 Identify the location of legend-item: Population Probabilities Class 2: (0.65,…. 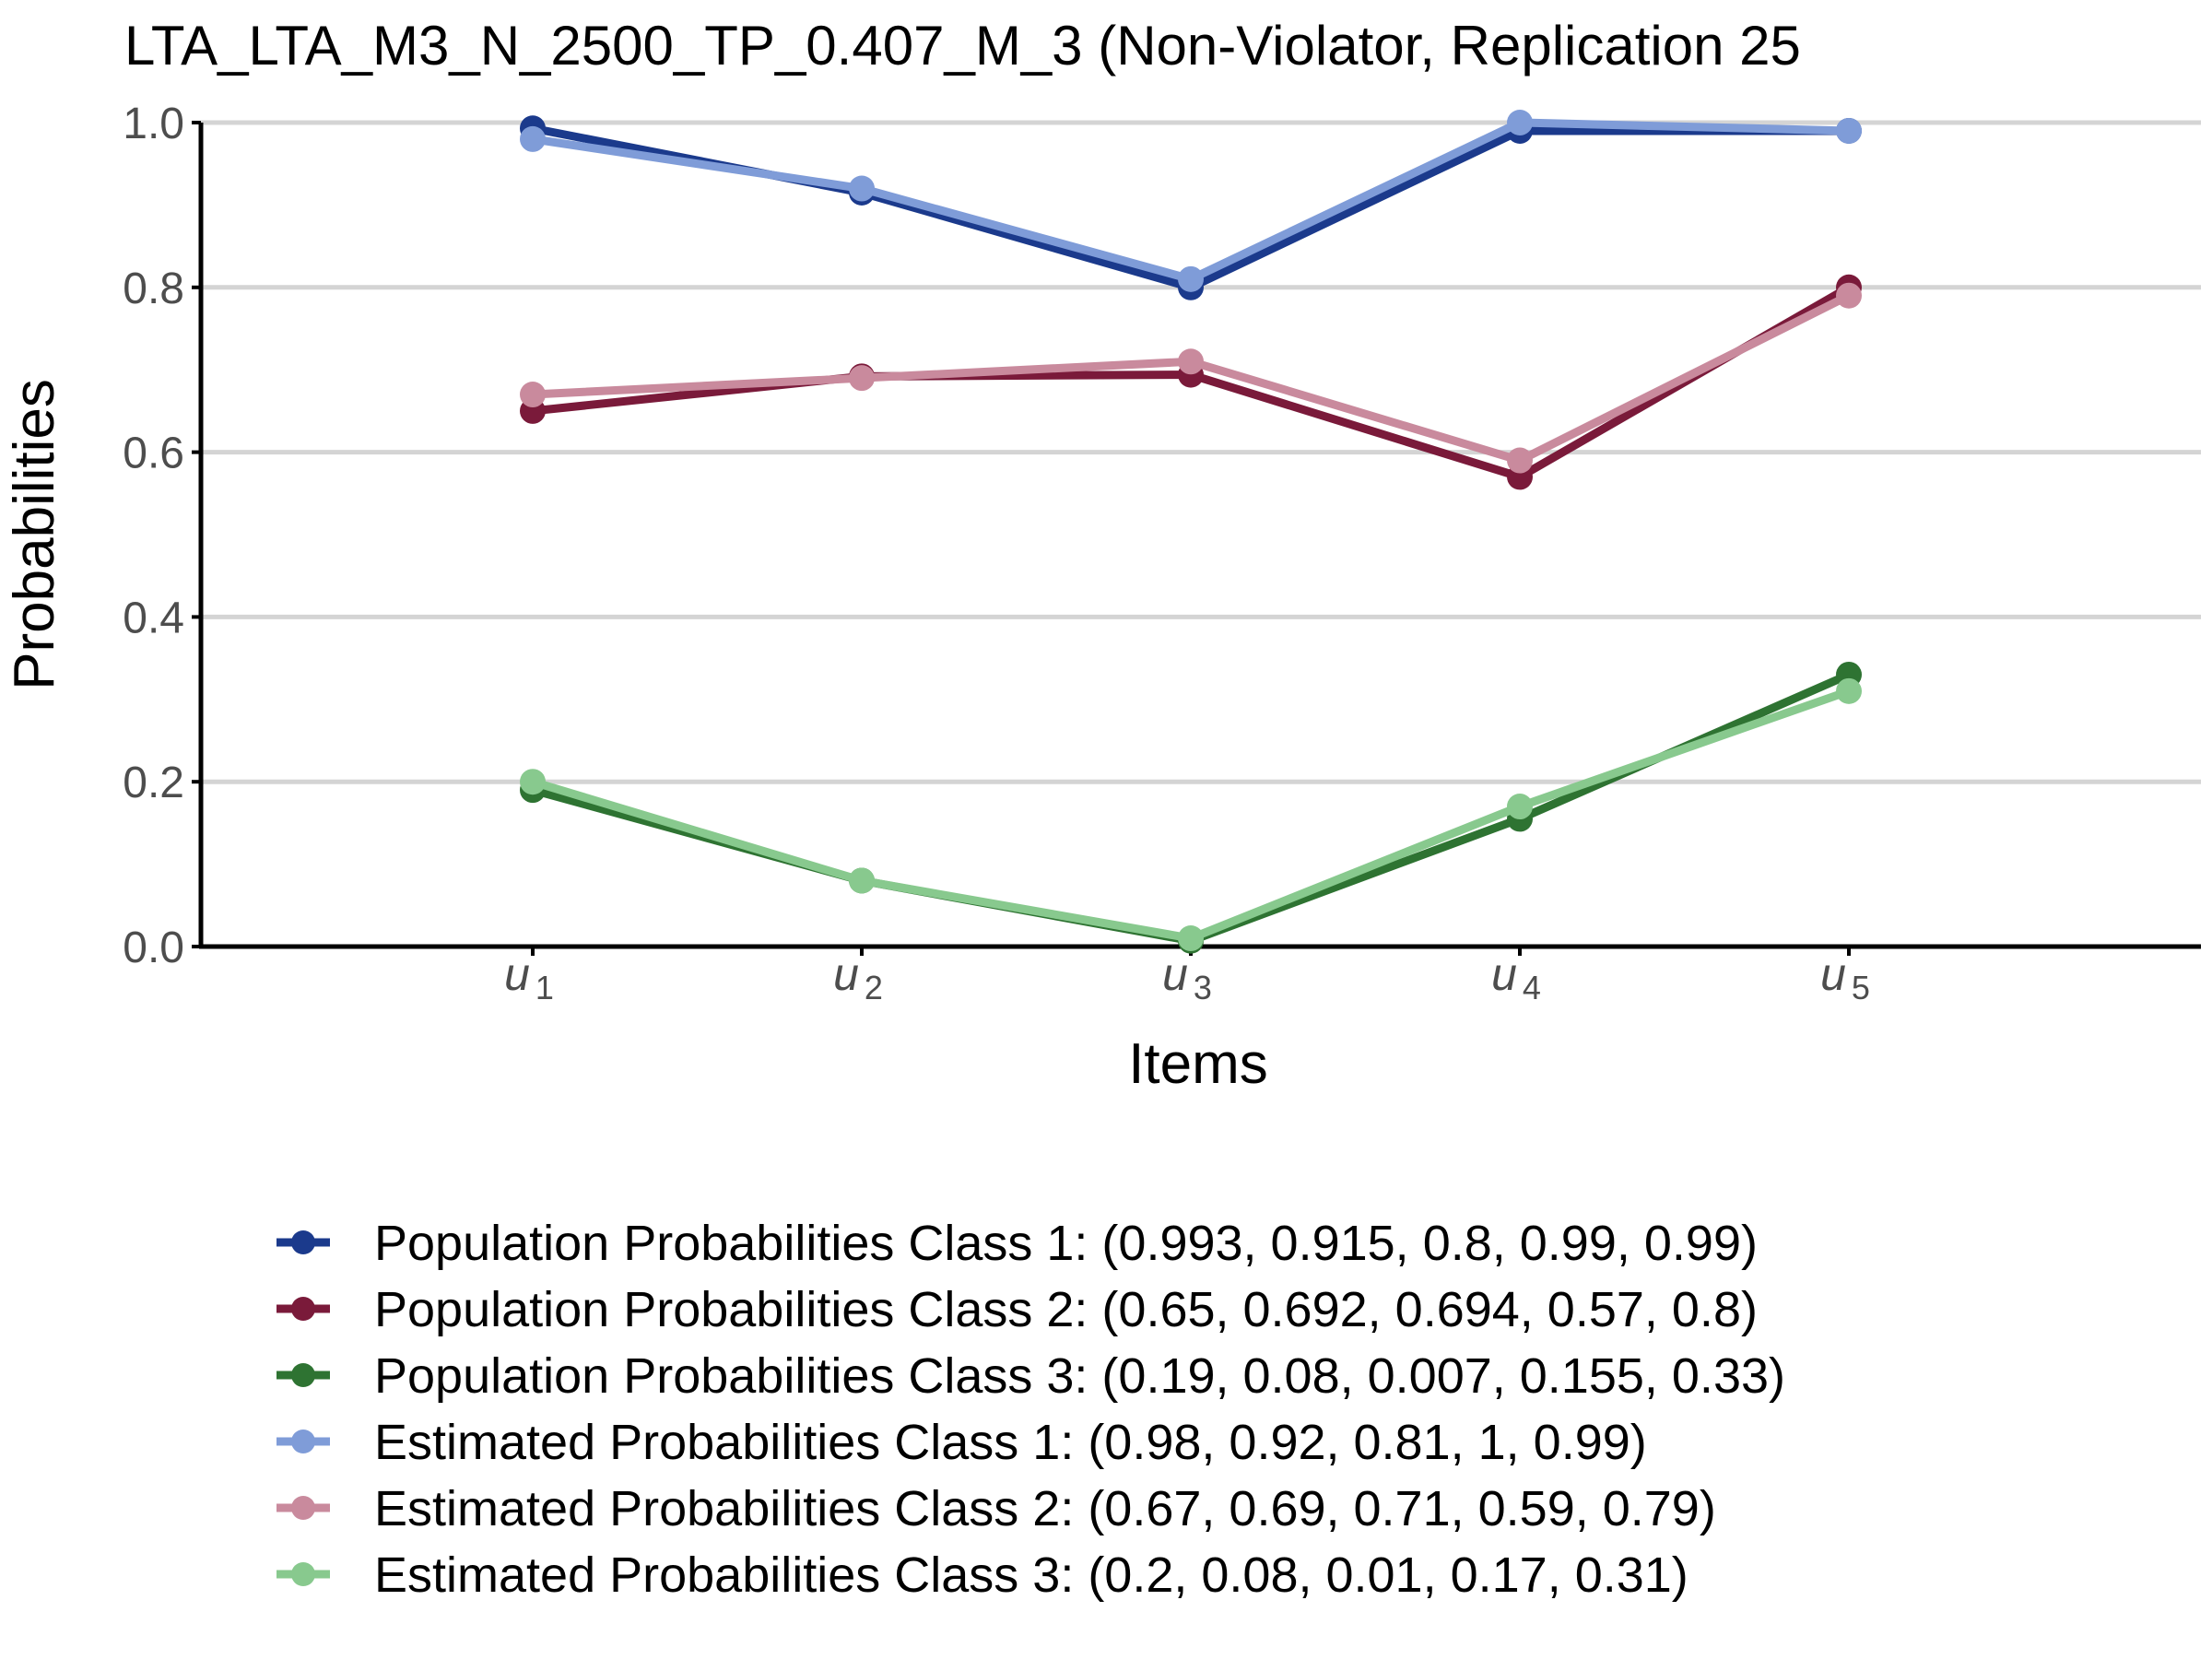
(1017, 1309).